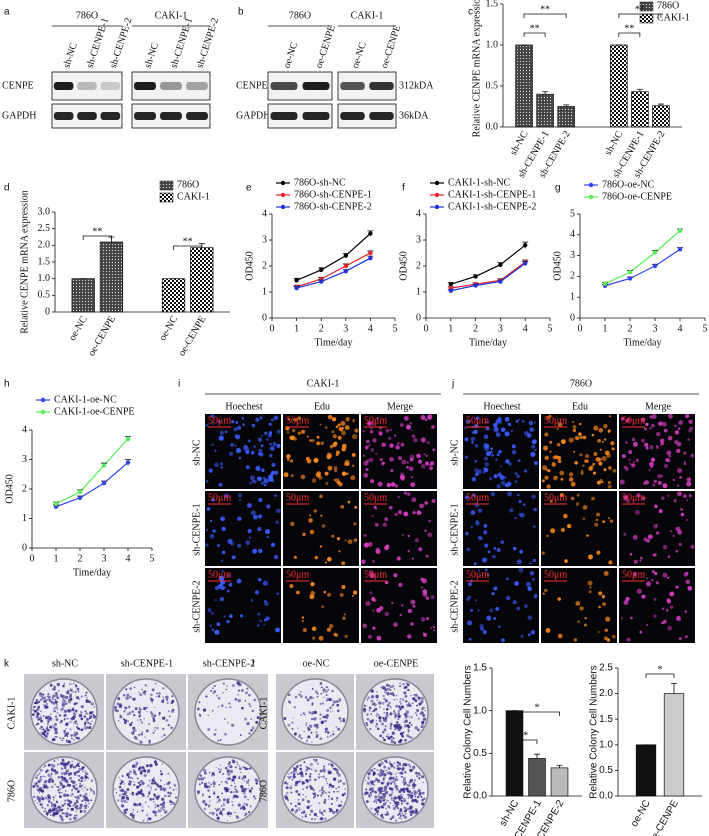  Describe the element at coordinates (572, 213) in the screenshot. I see `y-tick-label: 5` at that location.